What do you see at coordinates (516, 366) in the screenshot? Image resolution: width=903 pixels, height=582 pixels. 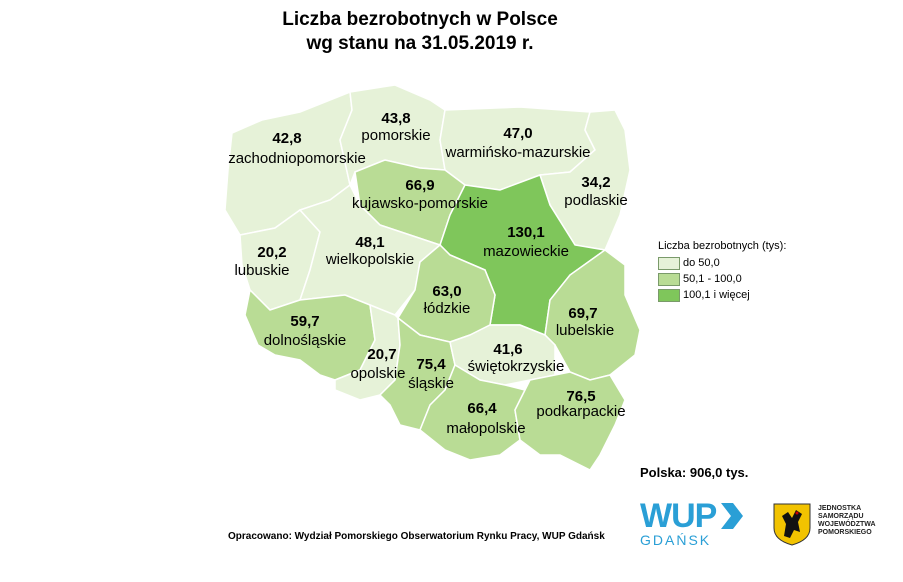 I see `region-name: świętokrzyskie` at bounding box center [516, 366].